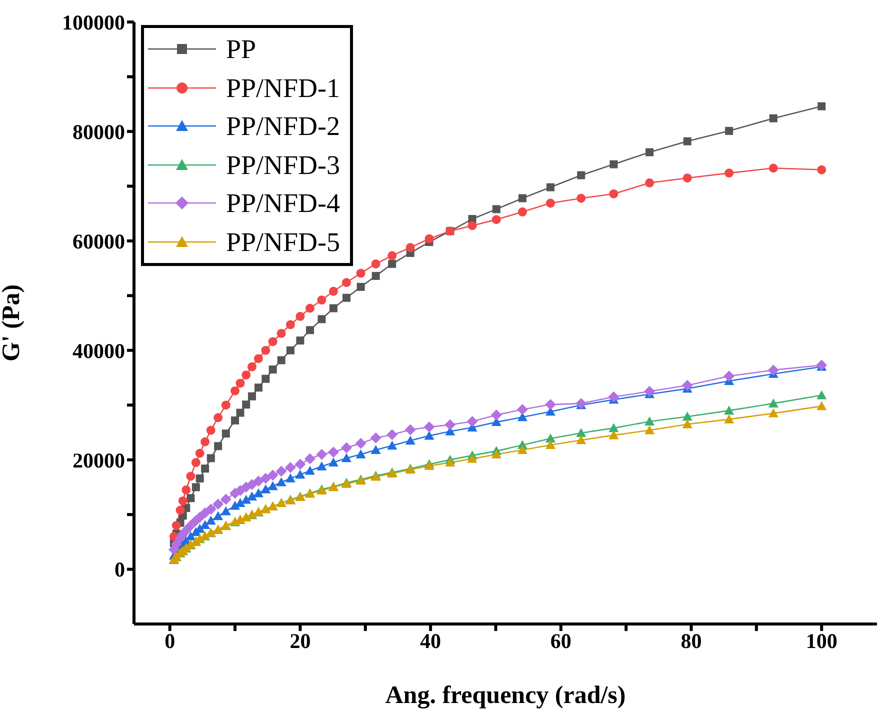 The height and width of the screenshot is (711, 880). What do you see at coordinates (12, 323) in the screenshot?
I see `y-axis-title: G' (Pa)` at bounding box center [12, 323].